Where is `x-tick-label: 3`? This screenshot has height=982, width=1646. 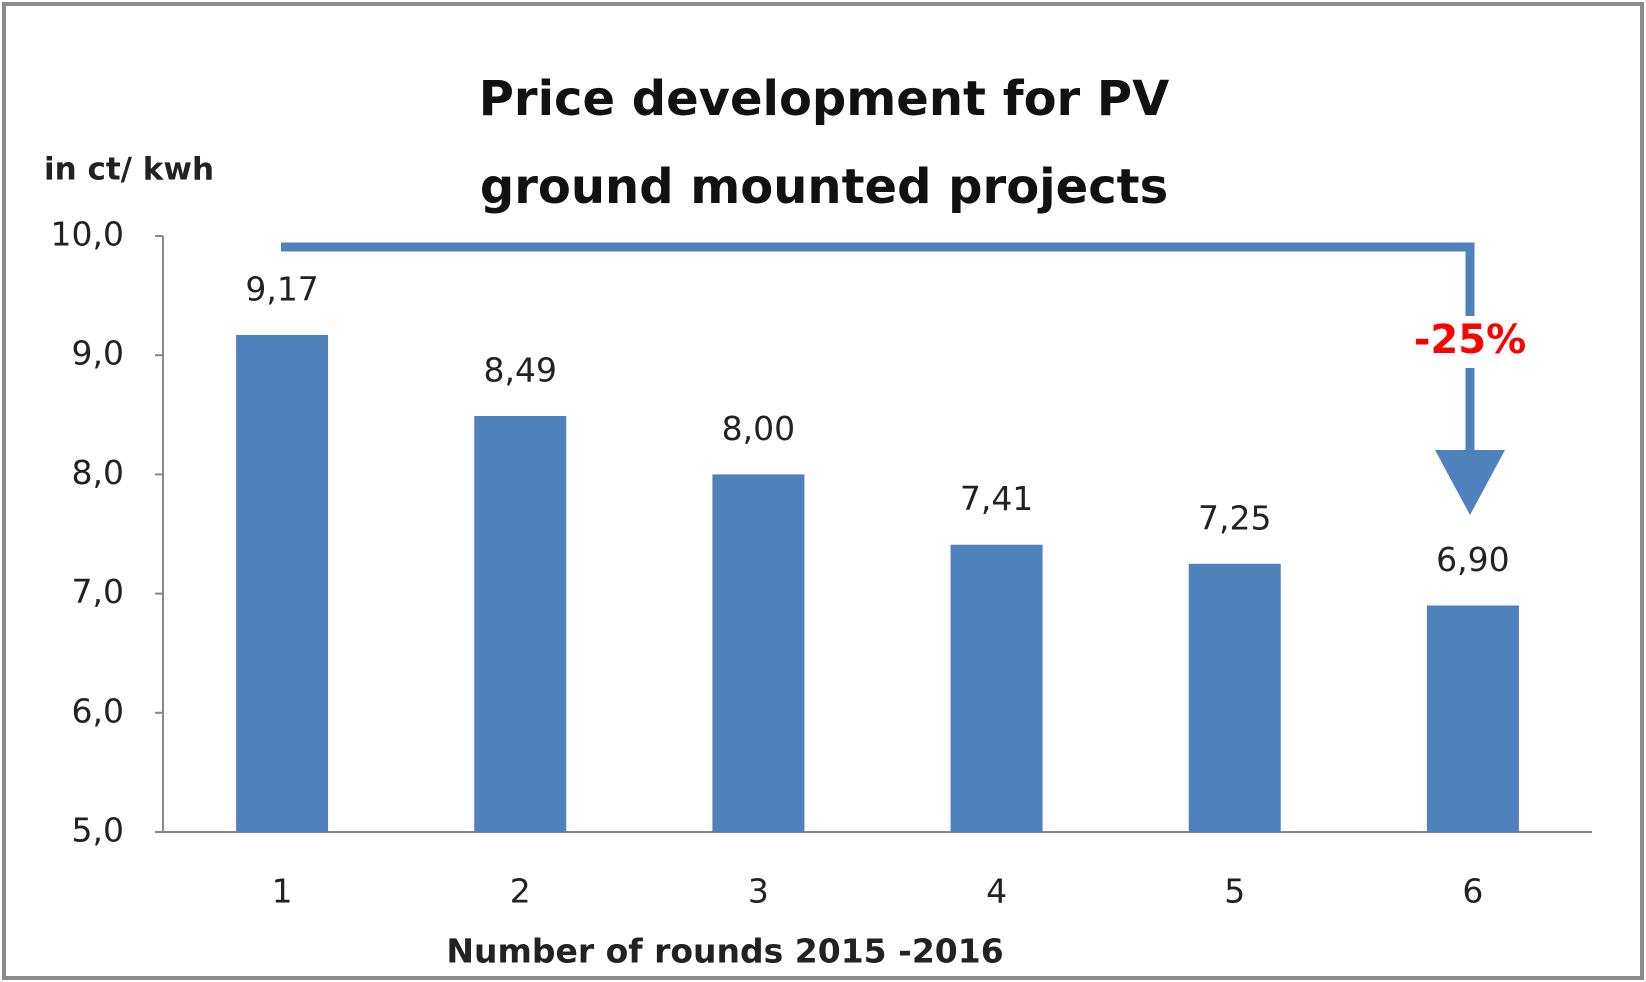
x-tick-label: 3 is located at coordinates (758, 891).